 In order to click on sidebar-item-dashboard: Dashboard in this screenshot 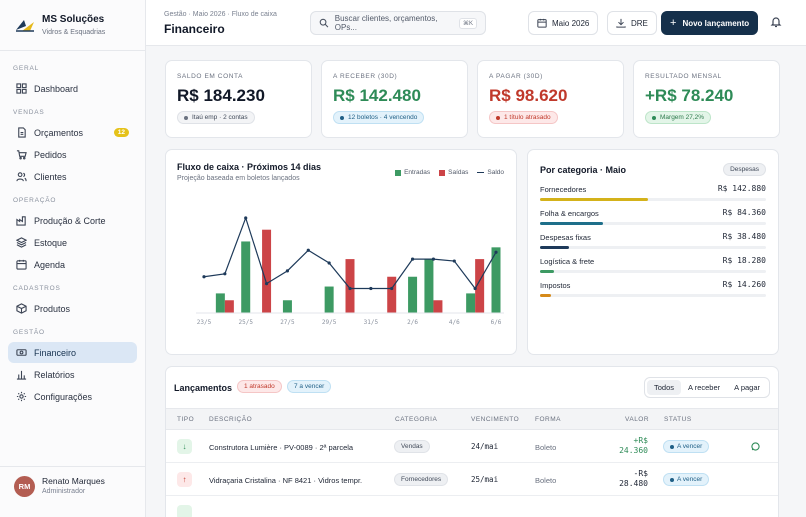, I will do `click(72, 88)`.